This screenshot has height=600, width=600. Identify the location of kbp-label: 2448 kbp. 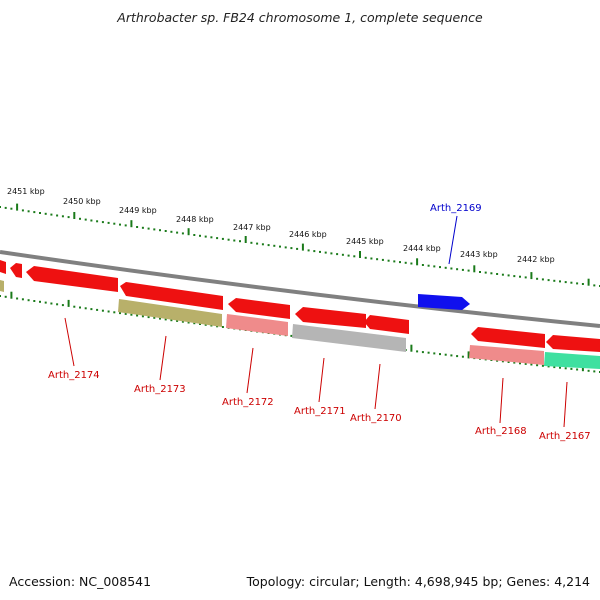
(195, 219).